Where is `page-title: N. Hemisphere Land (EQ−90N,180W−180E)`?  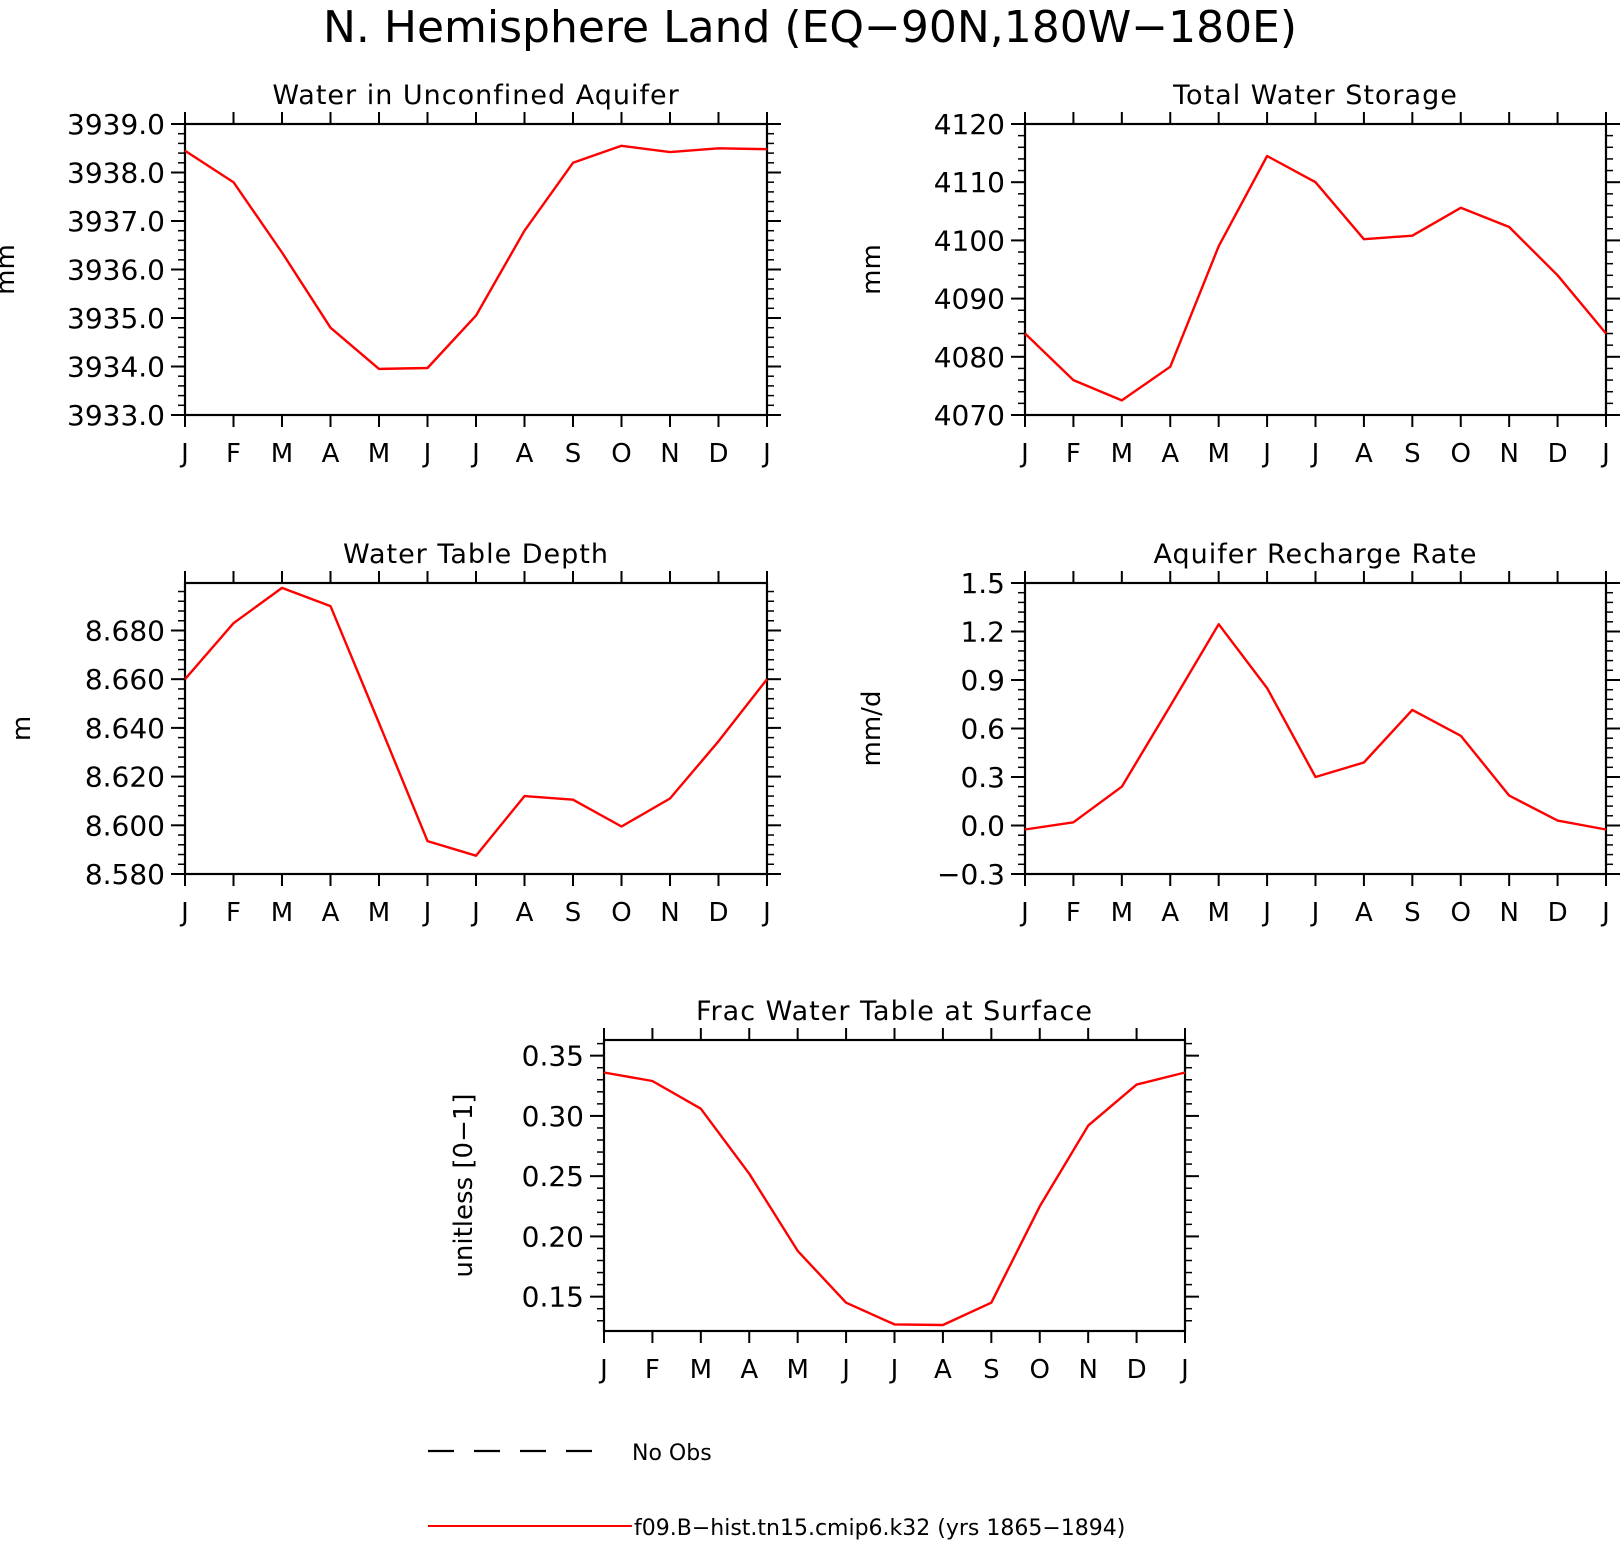 page-title: N. Hemisphere Land (EQ−90N,180W−180E) is located at coordinates (810, 27).